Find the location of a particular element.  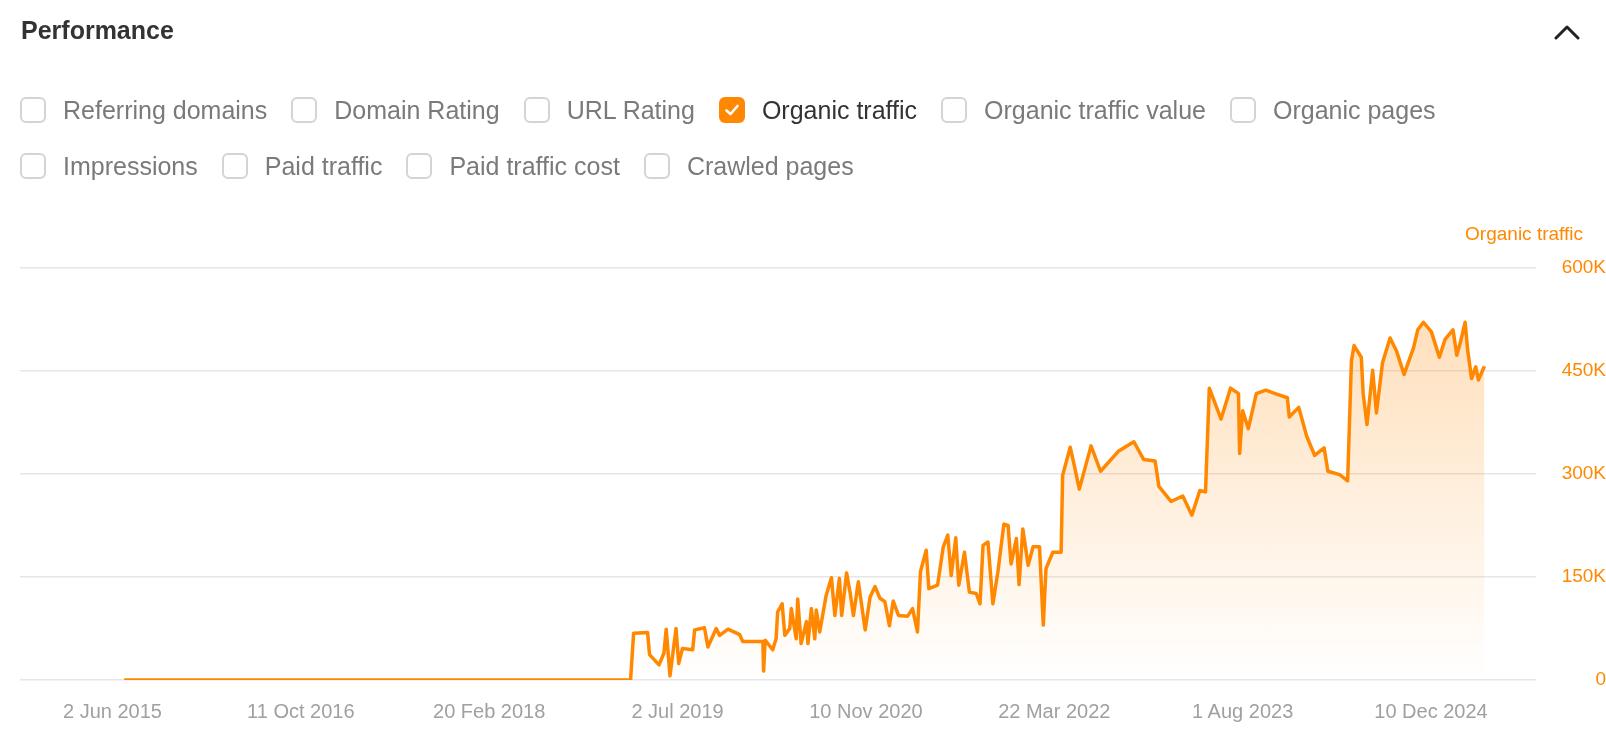

text: Paid traffic cost is located at coordinates (534, 166).